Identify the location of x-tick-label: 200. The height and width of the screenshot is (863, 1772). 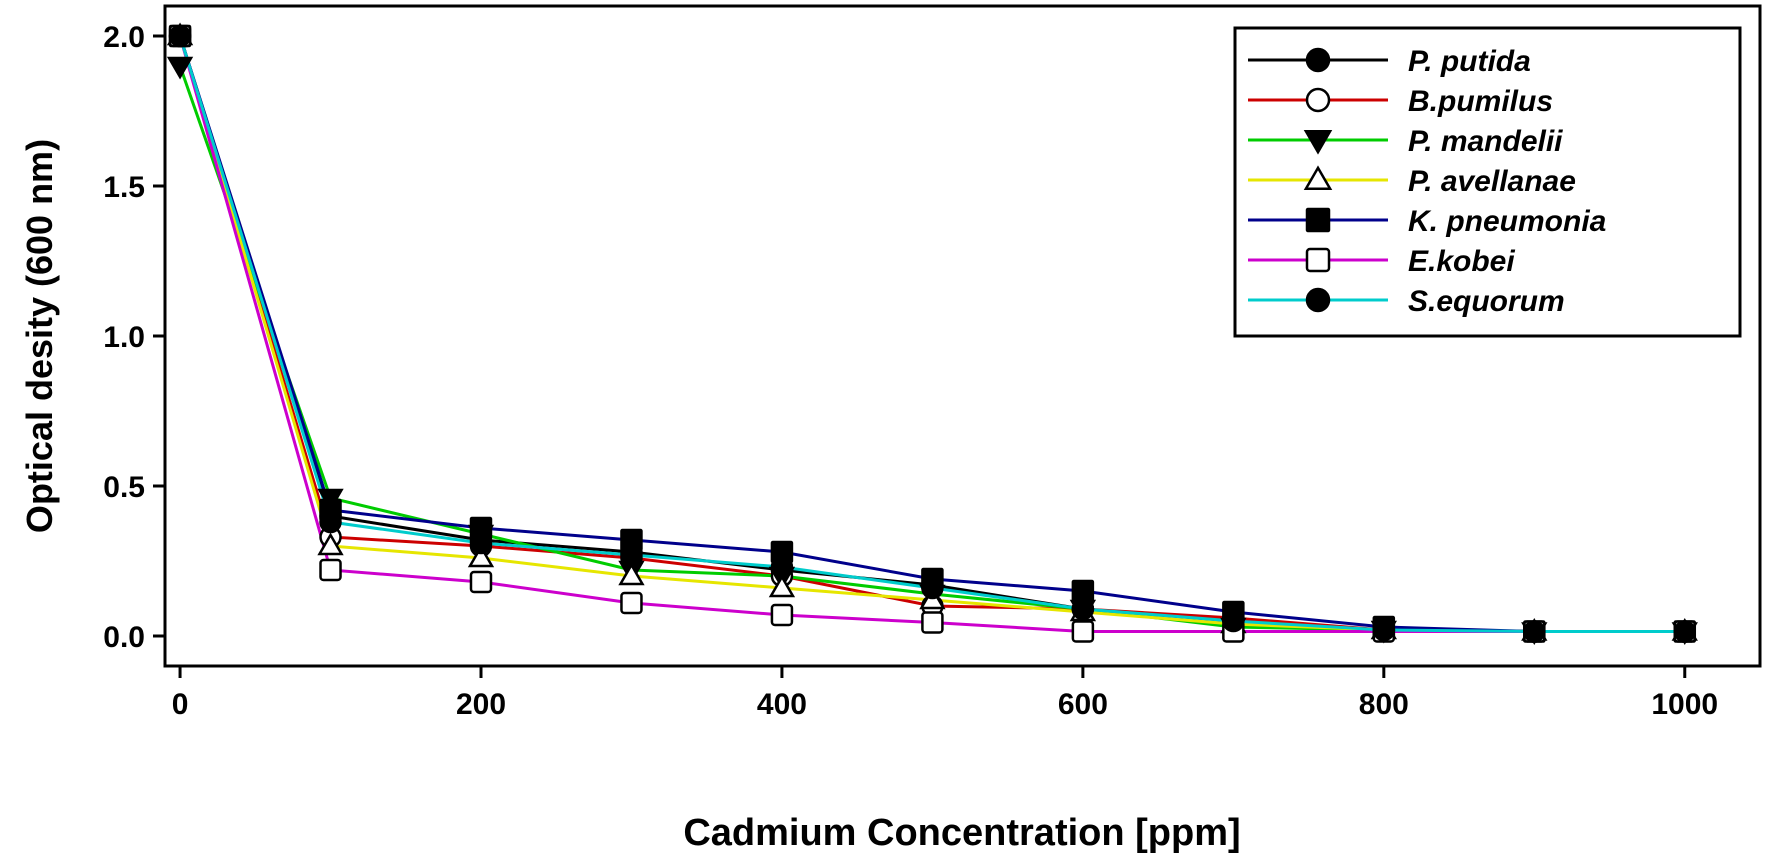
(481, 704).